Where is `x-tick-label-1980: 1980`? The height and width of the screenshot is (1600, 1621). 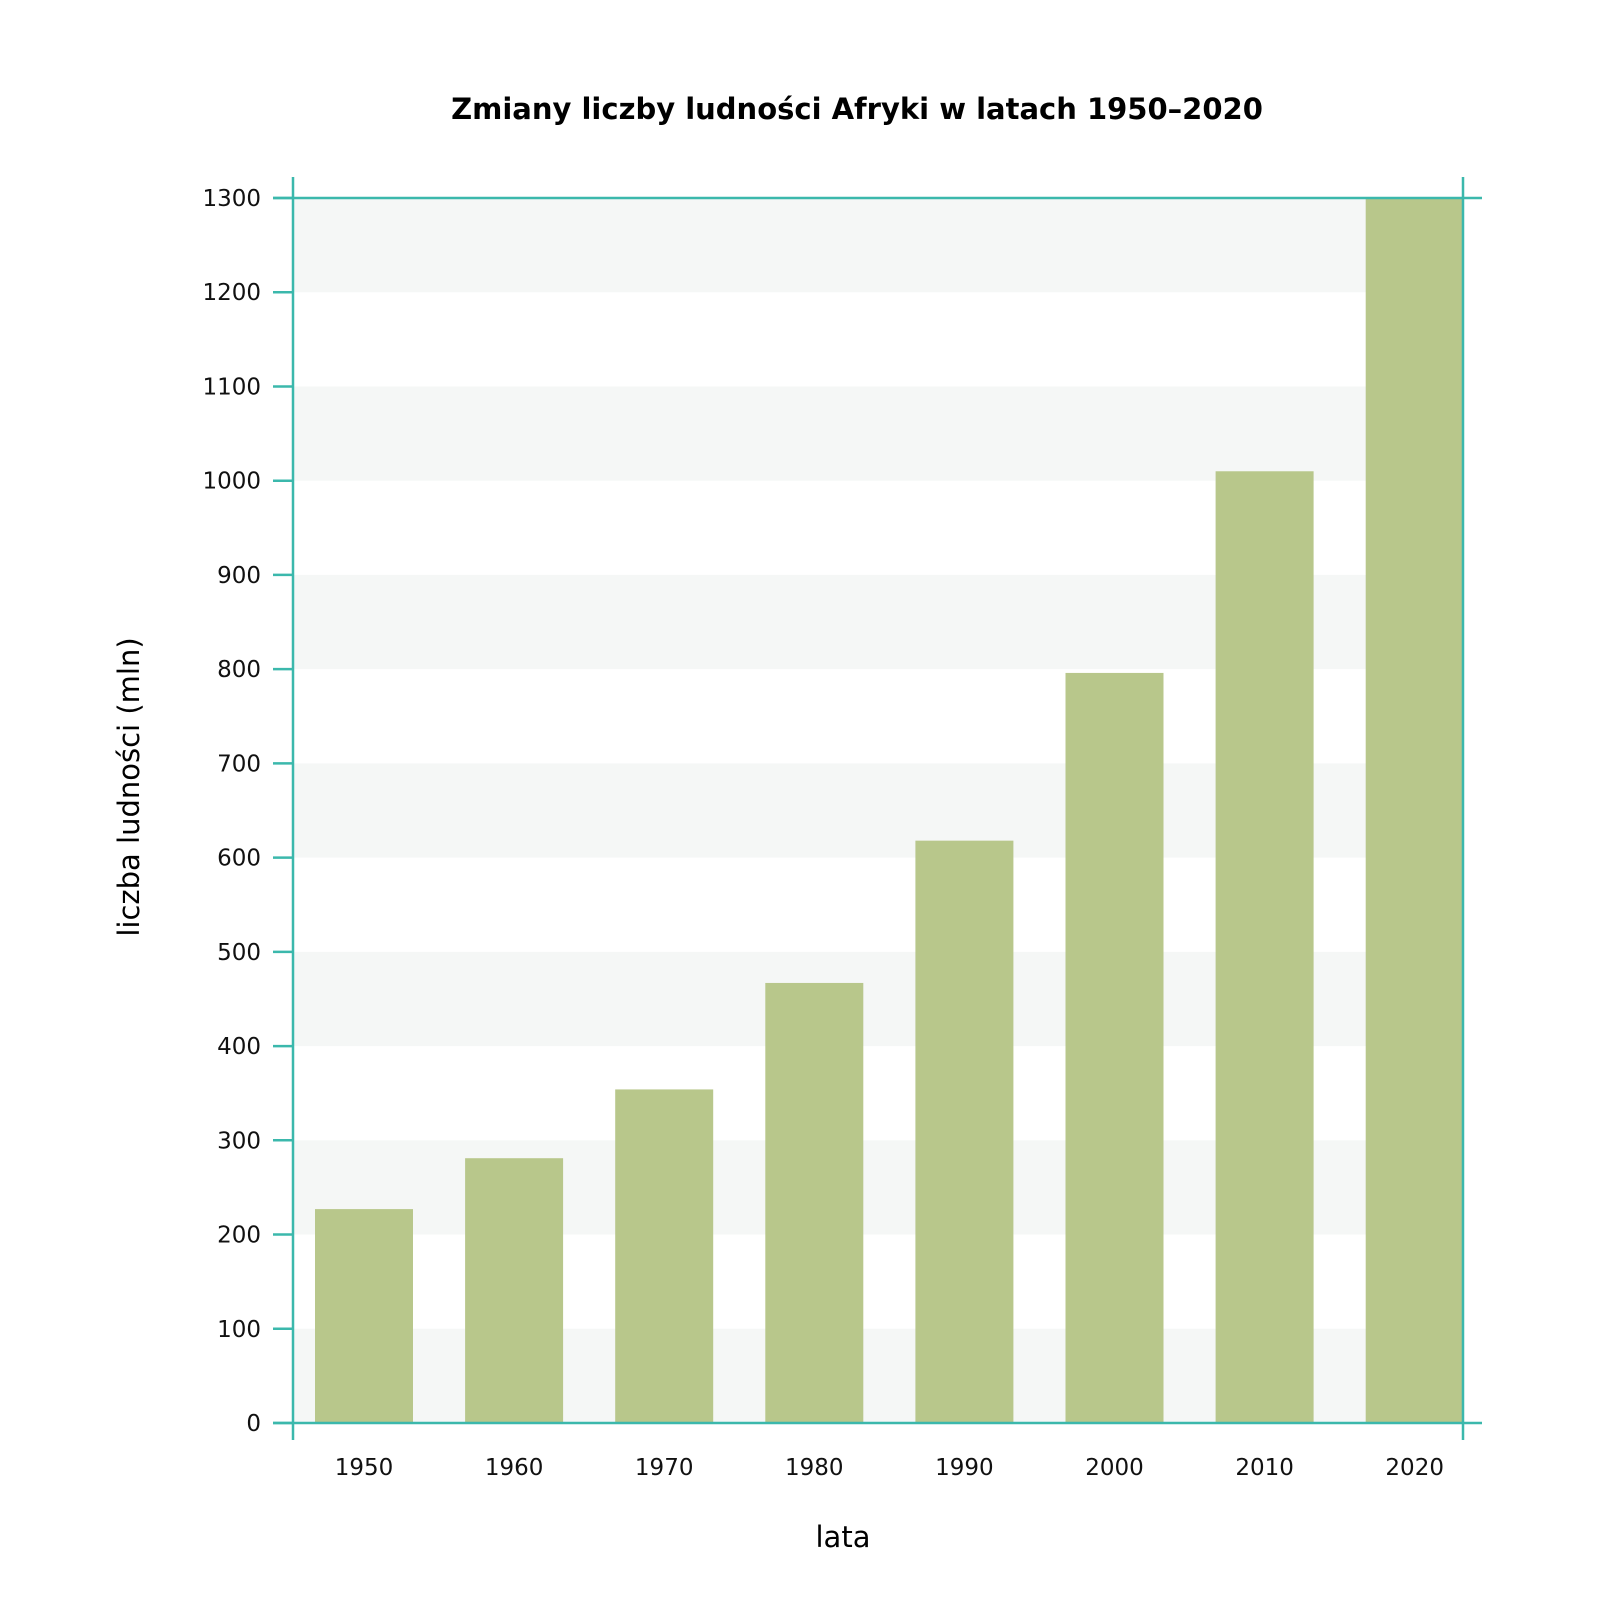 x-tick-label-1980: 1980 is located at coordinates (814, 1468).